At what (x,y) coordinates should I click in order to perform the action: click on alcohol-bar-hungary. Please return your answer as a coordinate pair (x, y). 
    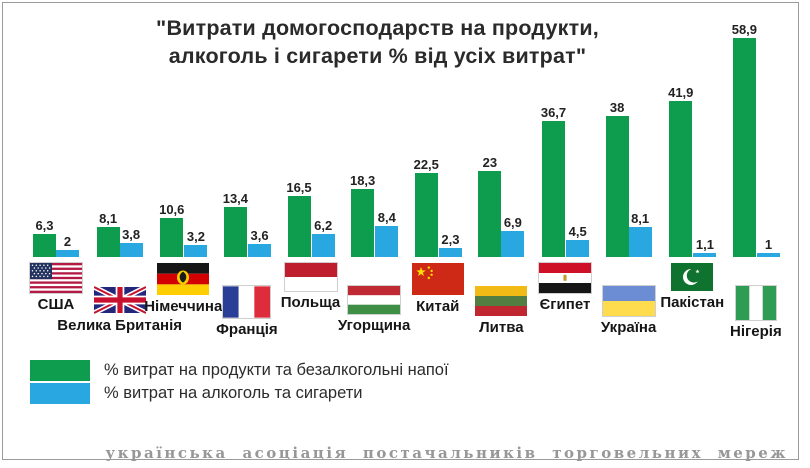
    Looking at the image, I should click on (387, 241).